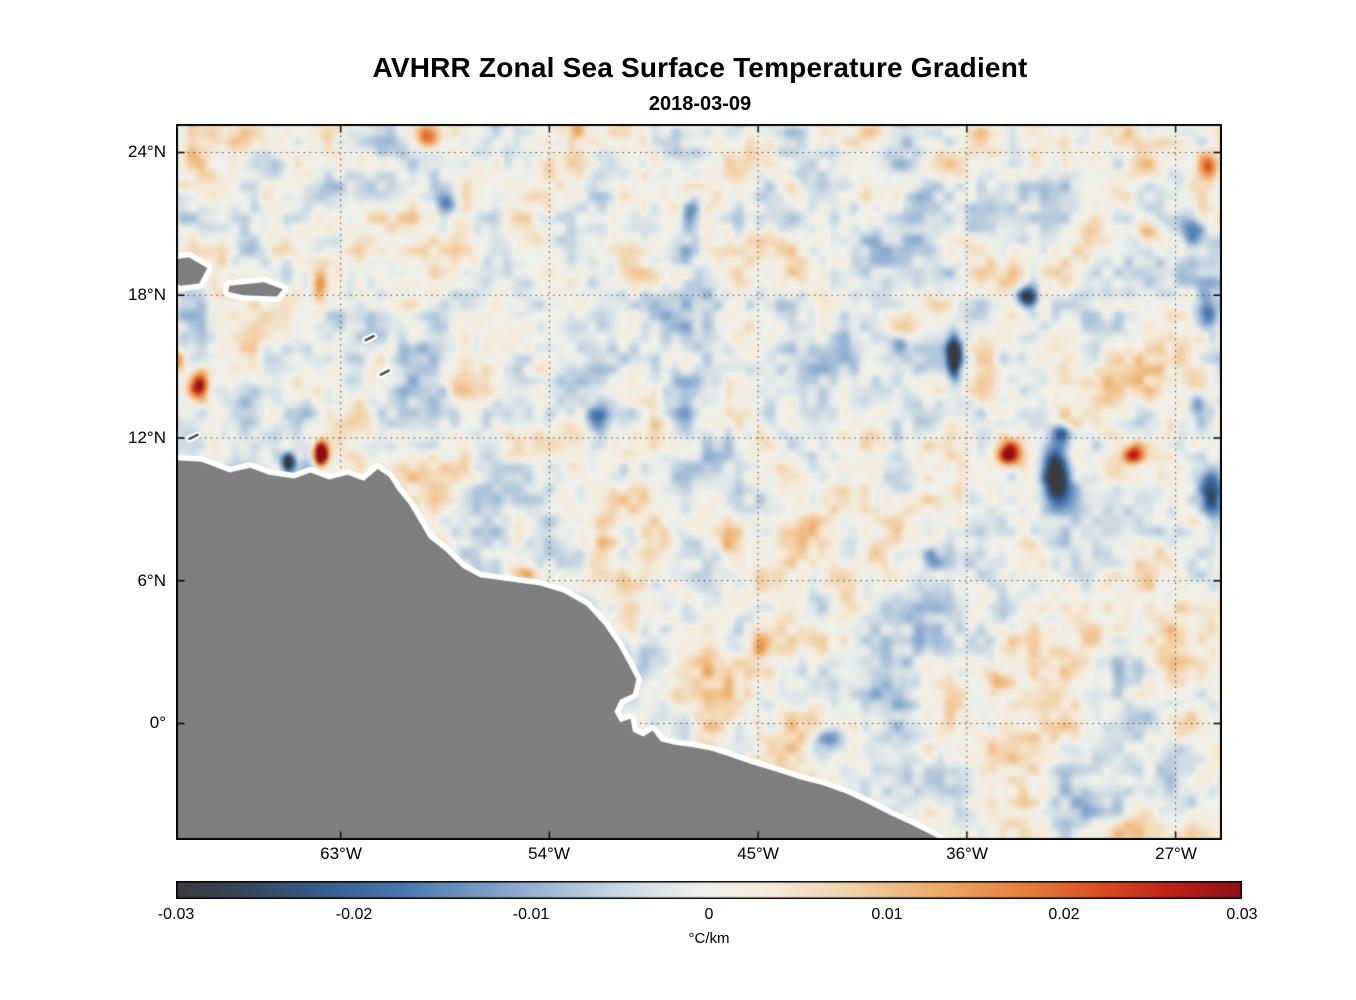 This screenshot has height=1000, width=1356. I want to click on colorbar-tick-label: -0.01, so click(531, 914).